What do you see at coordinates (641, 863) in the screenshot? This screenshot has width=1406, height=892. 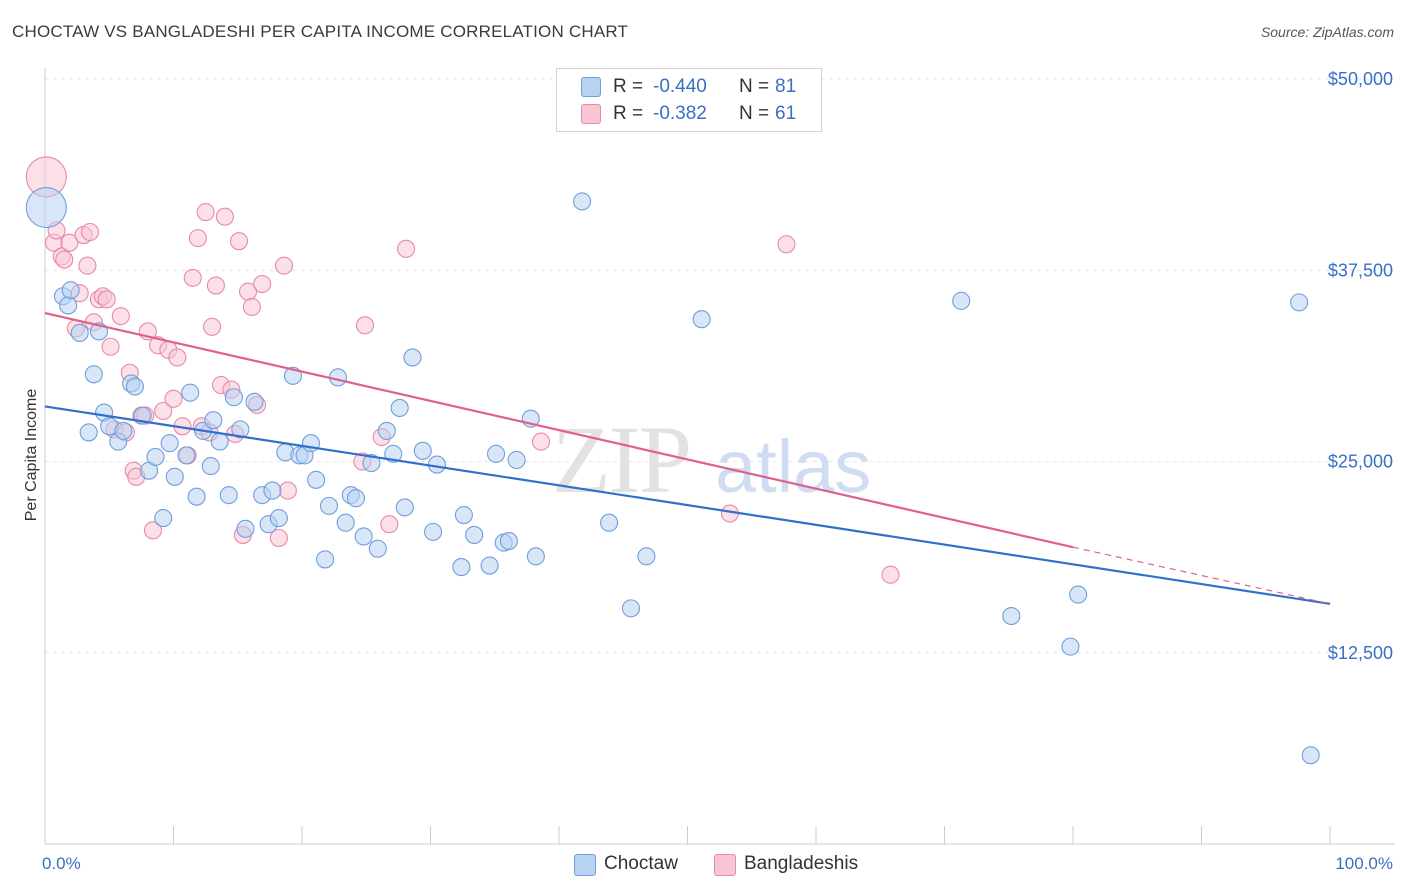 I see `series-legend-label: Choctaw` at bounding box center [641, 863].